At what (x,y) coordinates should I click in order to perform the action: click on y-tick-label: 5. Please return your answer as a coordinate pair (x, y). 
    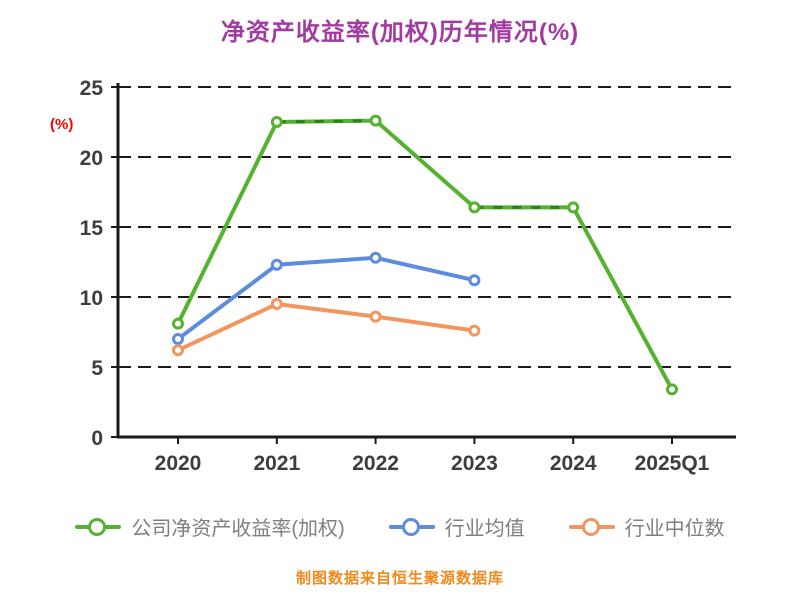
    Looking at the image, I should click on (97, 368).